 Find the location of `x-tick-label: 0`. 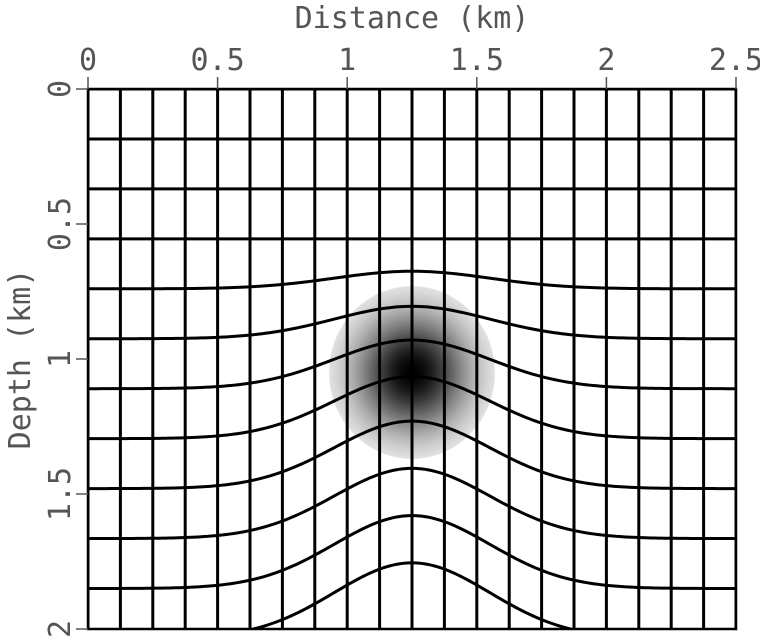

x-tick-label: 0 is located at coordinates (88, 60).